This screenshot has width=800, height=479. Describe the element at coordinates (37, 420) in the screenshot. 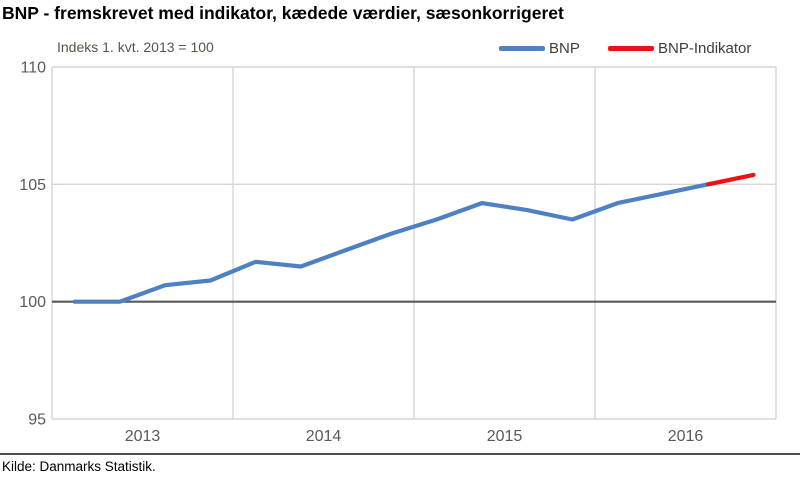

I see `y-tick-label: 95` at that location.